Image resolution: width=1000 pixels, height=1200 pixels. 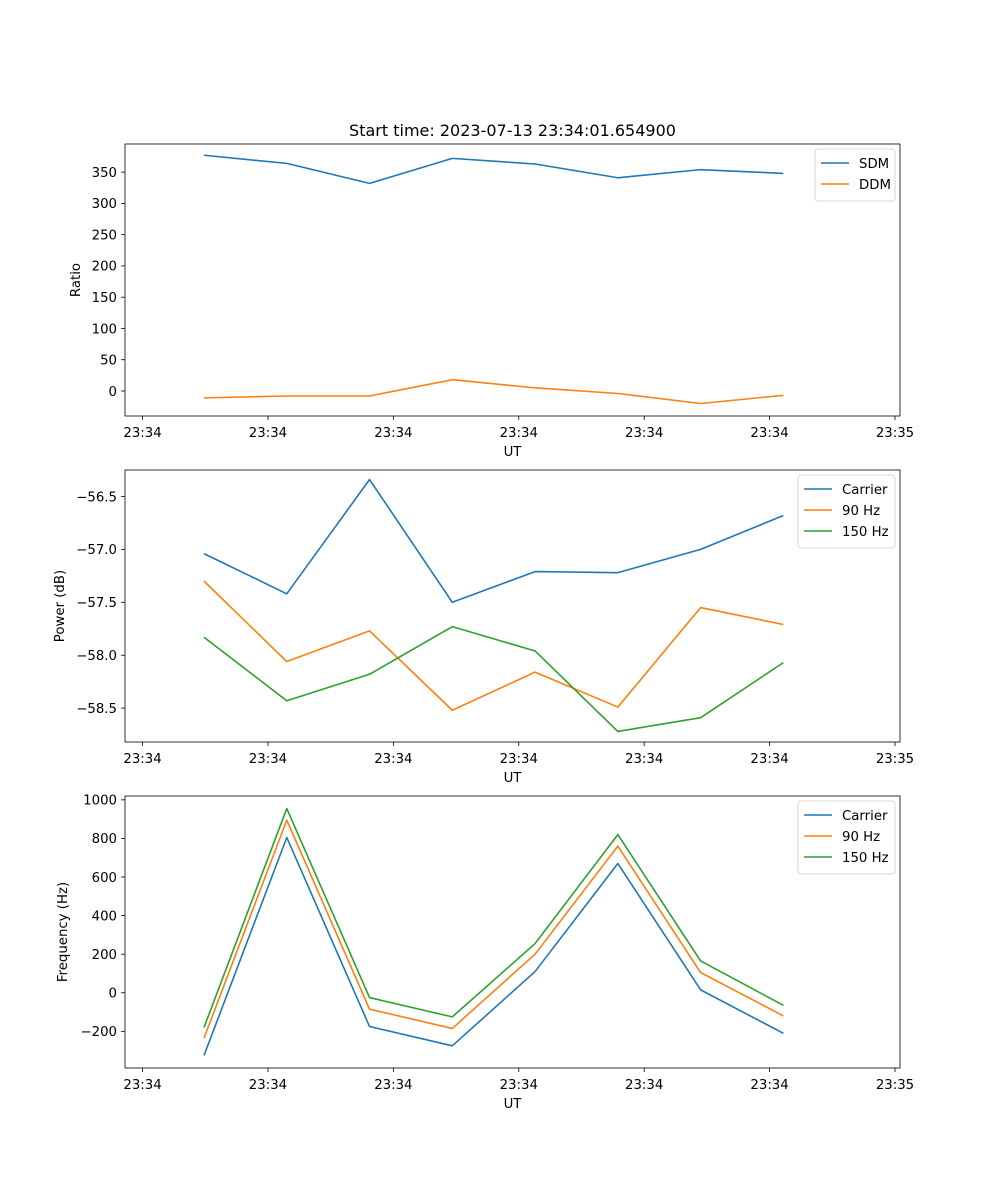 What do you see at coordinates (493, 541) in the screenshot?
I see `power-series-line-carrier` at bounding box center [493, 541].